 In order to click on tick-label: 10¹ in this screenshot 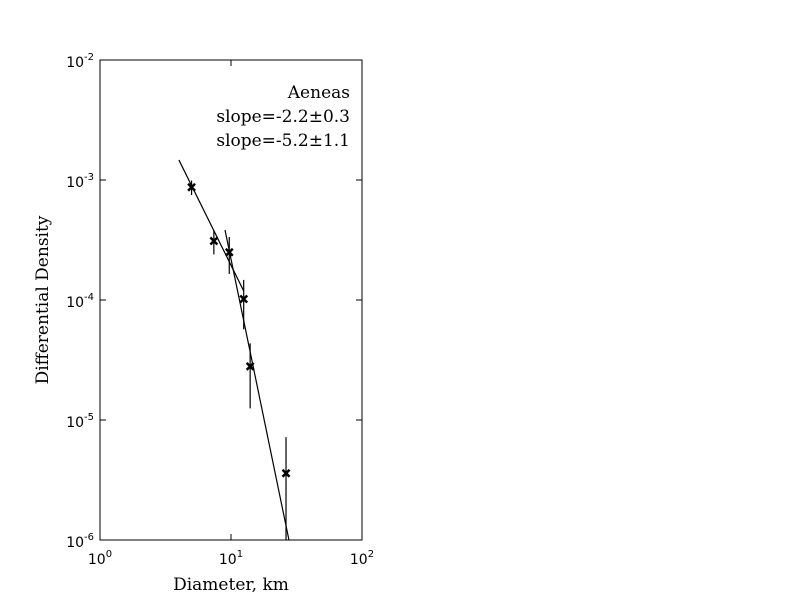, I will do `click(231, 558)`.